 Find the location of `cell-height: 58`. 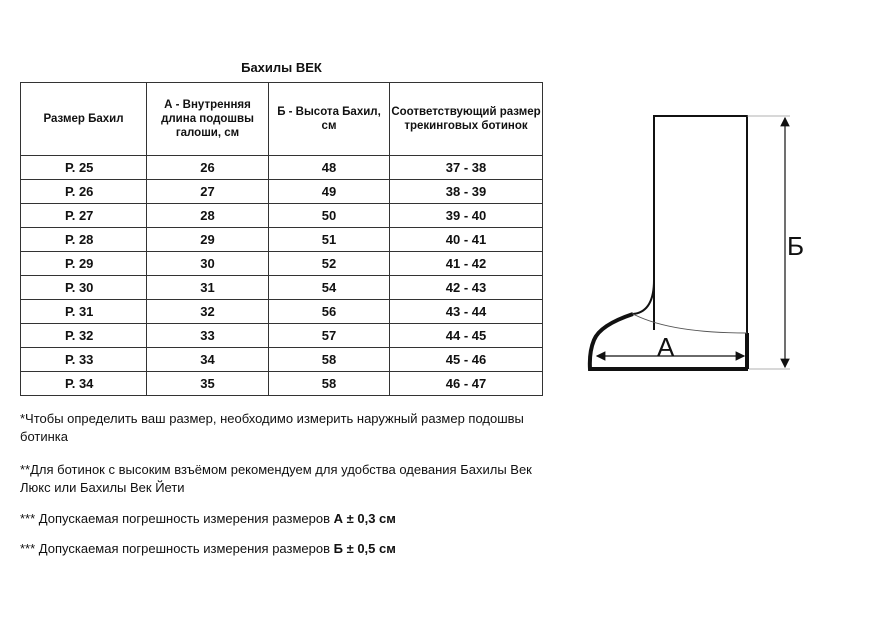

cell-height: 58 is located at coordinates (329, 359).